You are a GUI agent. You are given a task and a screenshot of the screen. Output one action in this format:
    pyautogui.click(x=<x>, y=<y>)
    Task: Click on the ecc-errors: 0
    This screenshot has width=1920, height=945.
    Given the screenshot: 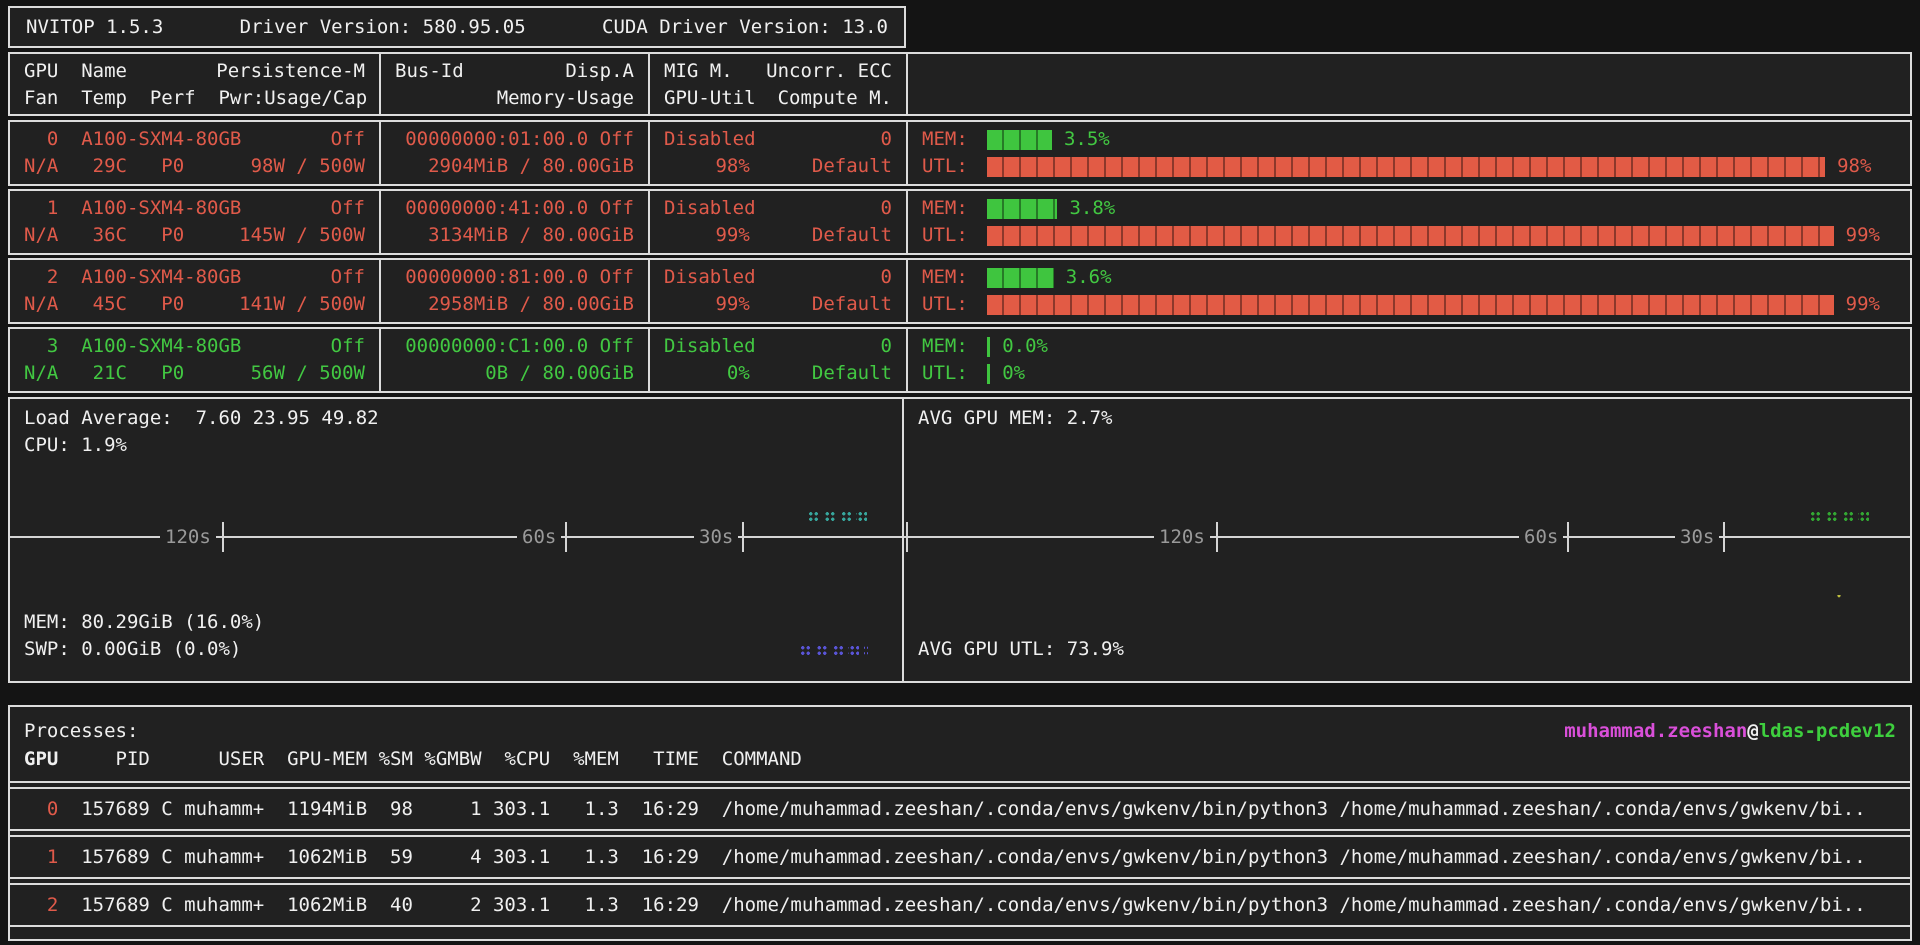 What is the action you would take?
    pyautogui.click(x=886, y=346)
    